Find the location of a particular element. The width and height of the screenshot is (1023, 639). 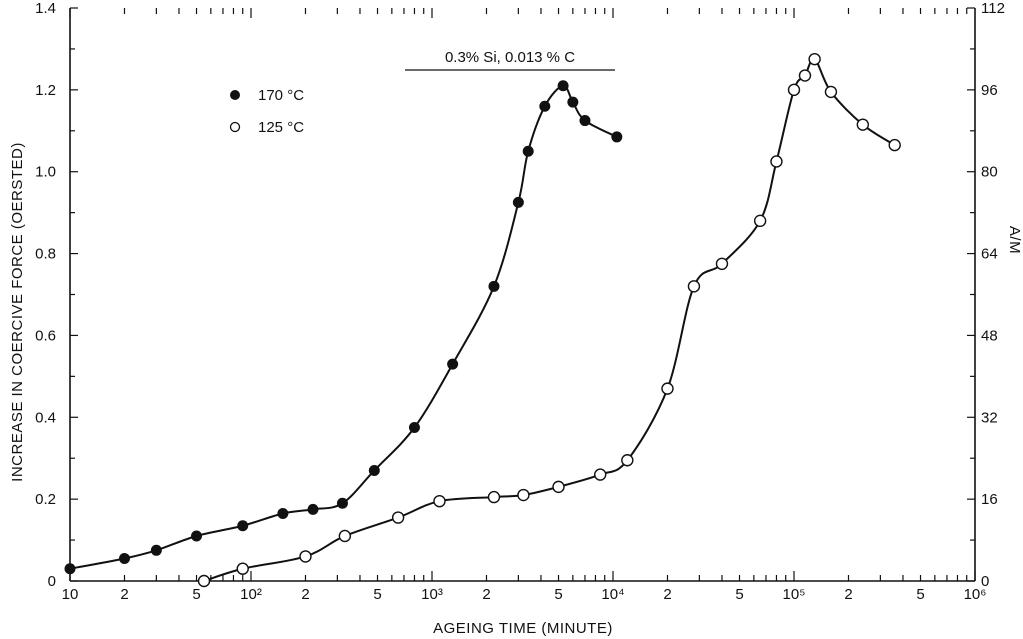

x-tick-label: 10³ is located at coordinates (432, 594).